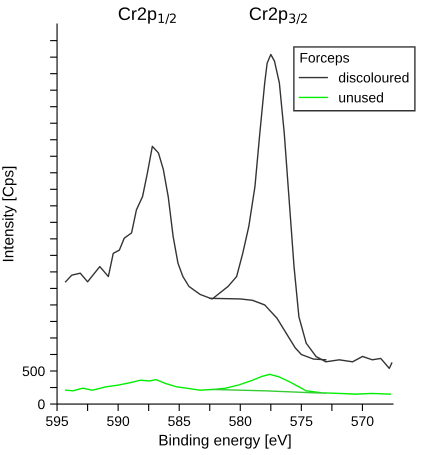  Describe the element at coordinates (179, 421) in the screenshot. I see `x-tick-label: 585` at that location.